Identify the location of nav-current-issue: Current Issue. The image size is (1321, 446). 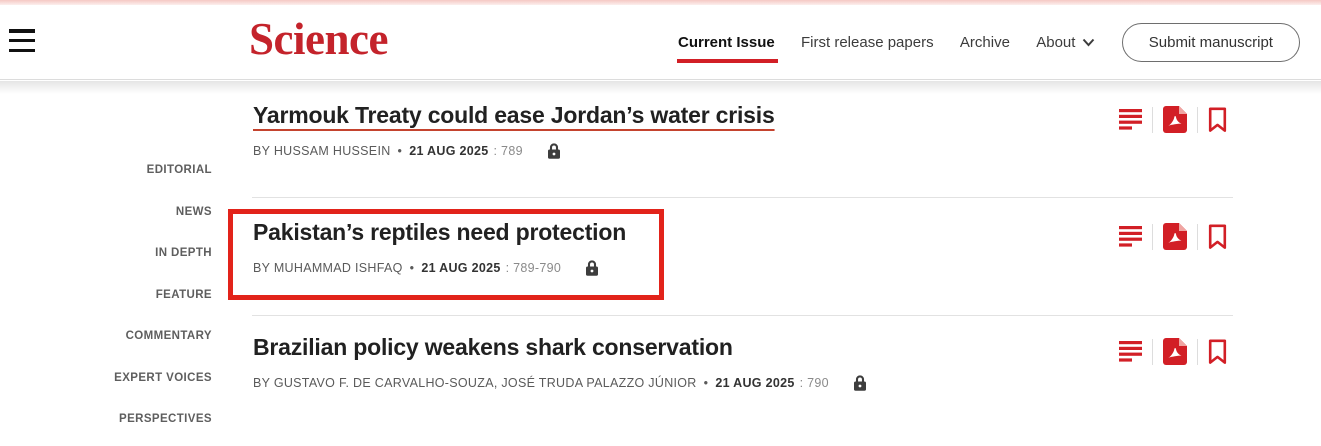
(727, 48).